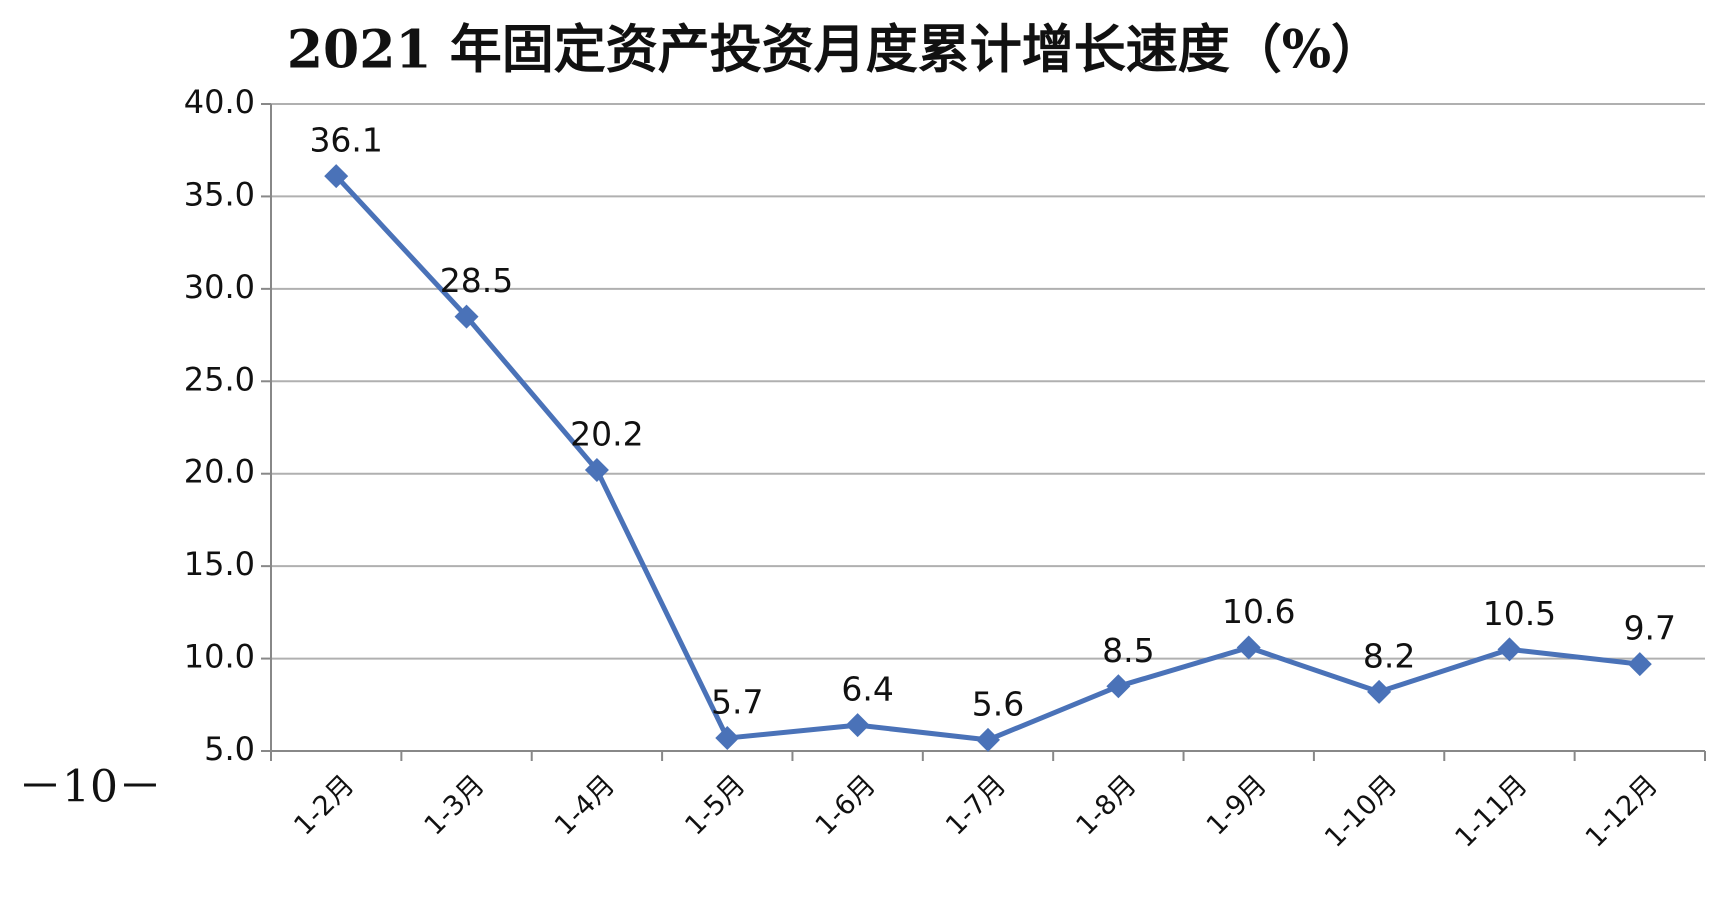 Image resolution: width=1714 pixels, height=903 pixels. Describe the element at coordinates (976, 805) in the screenshot. I see `x-tick-label: 1-7月` at that location.